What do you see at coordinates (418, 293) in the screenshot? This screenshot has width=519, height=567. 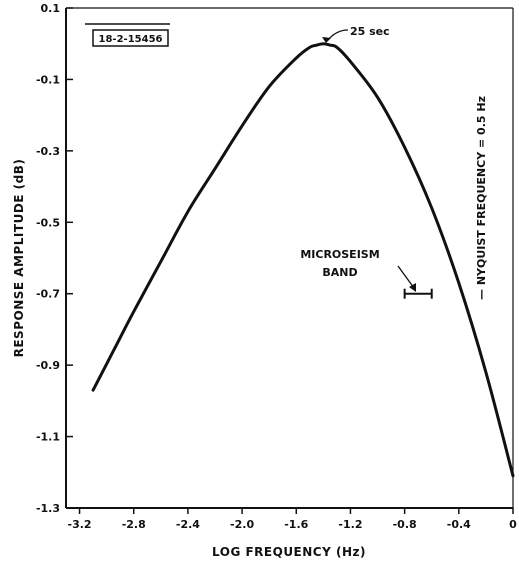 I see `microseism-band-marker` at bounding box center [418, 293].